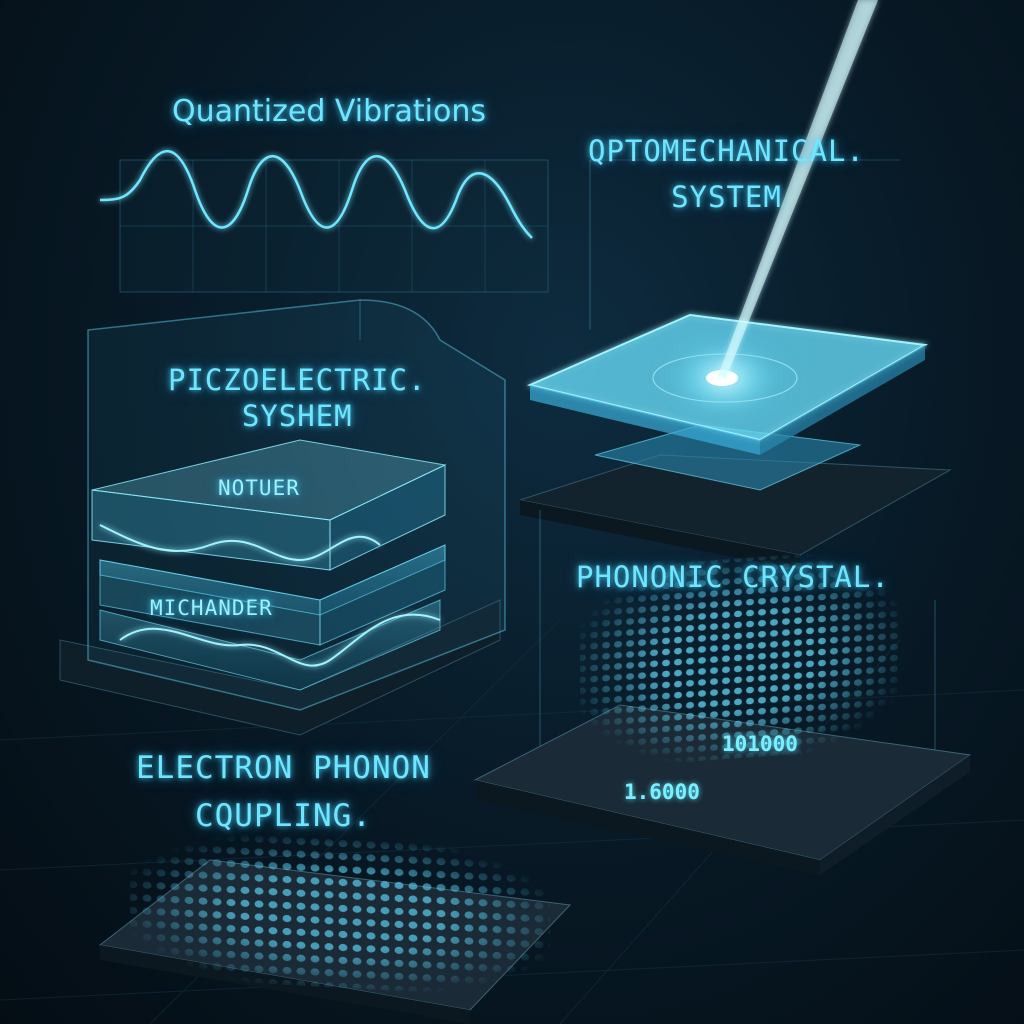 This screenshot has height=1024, width=1024. What do you see at coordinates (259, 488) in the screenshot?
I see `piezo-layer-top-label: NOTUER` at bounding box center [259, 488].